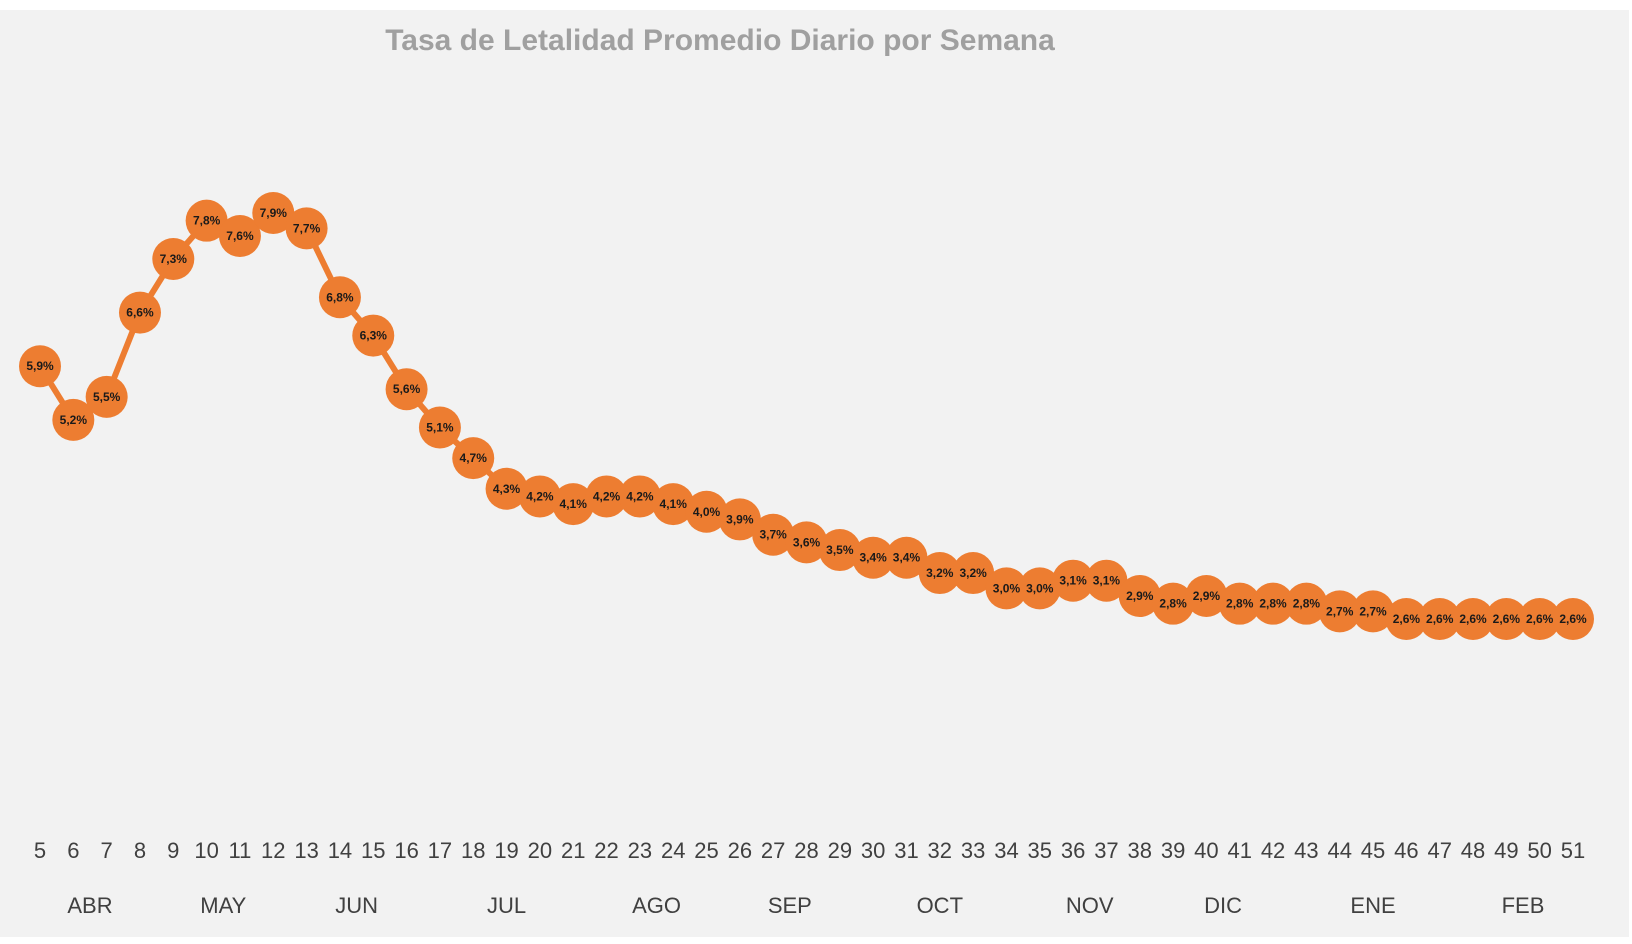 The height and width of the screenshot is (944, 1632). Describe the element at coordinates (140, 850) in the screenshot. I see `x-tick-label: 8` at that location.